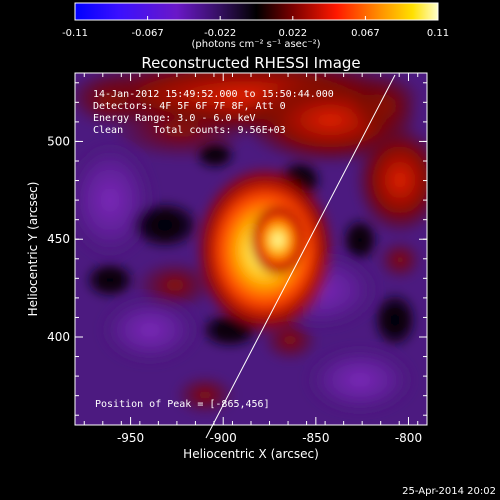 Image resolution: width=500 pixels, height=500 pixels. I want to click on x-tick-label: -900, so click(223, 438).